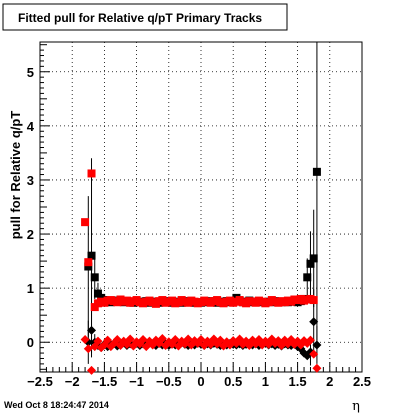  Describe the element at coordinates (56, 405) in the screenshot. I see `footer-timestamp: Wed Oct 8 18:24:47 2014` at that location.